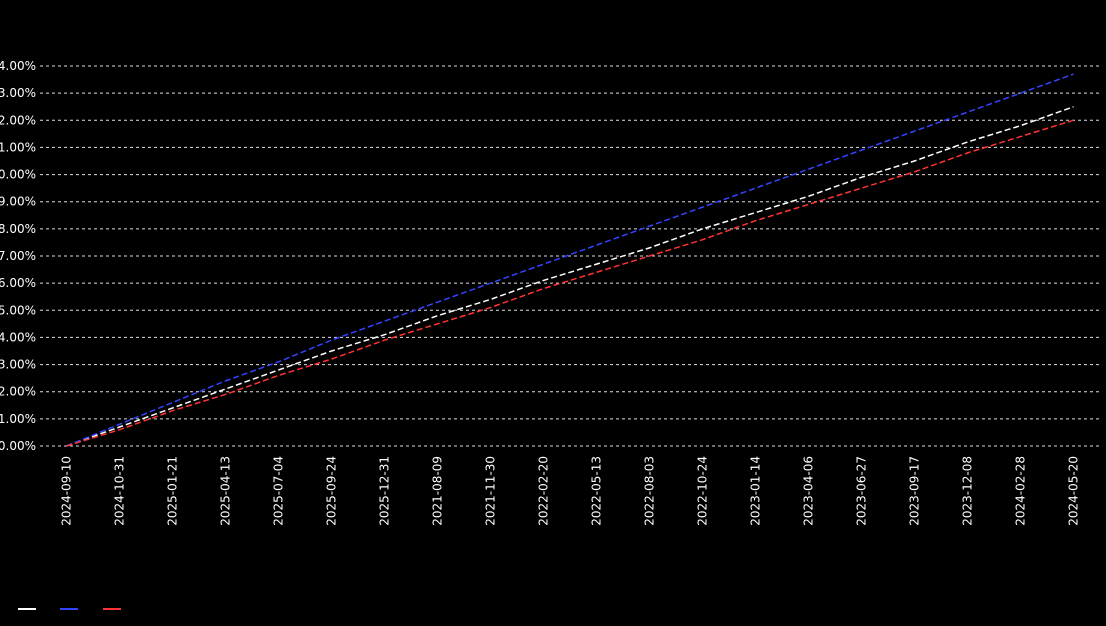 The image size is (1106, 626). I want to click on y-tick-label: 7.00%, so click(18, 256).